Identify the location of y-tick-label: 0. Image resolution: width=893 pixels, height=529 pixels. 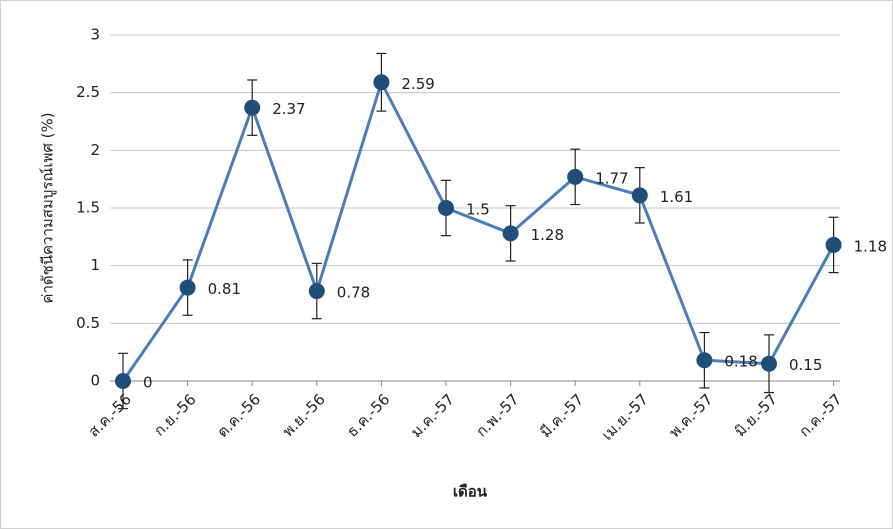
(95, 381).